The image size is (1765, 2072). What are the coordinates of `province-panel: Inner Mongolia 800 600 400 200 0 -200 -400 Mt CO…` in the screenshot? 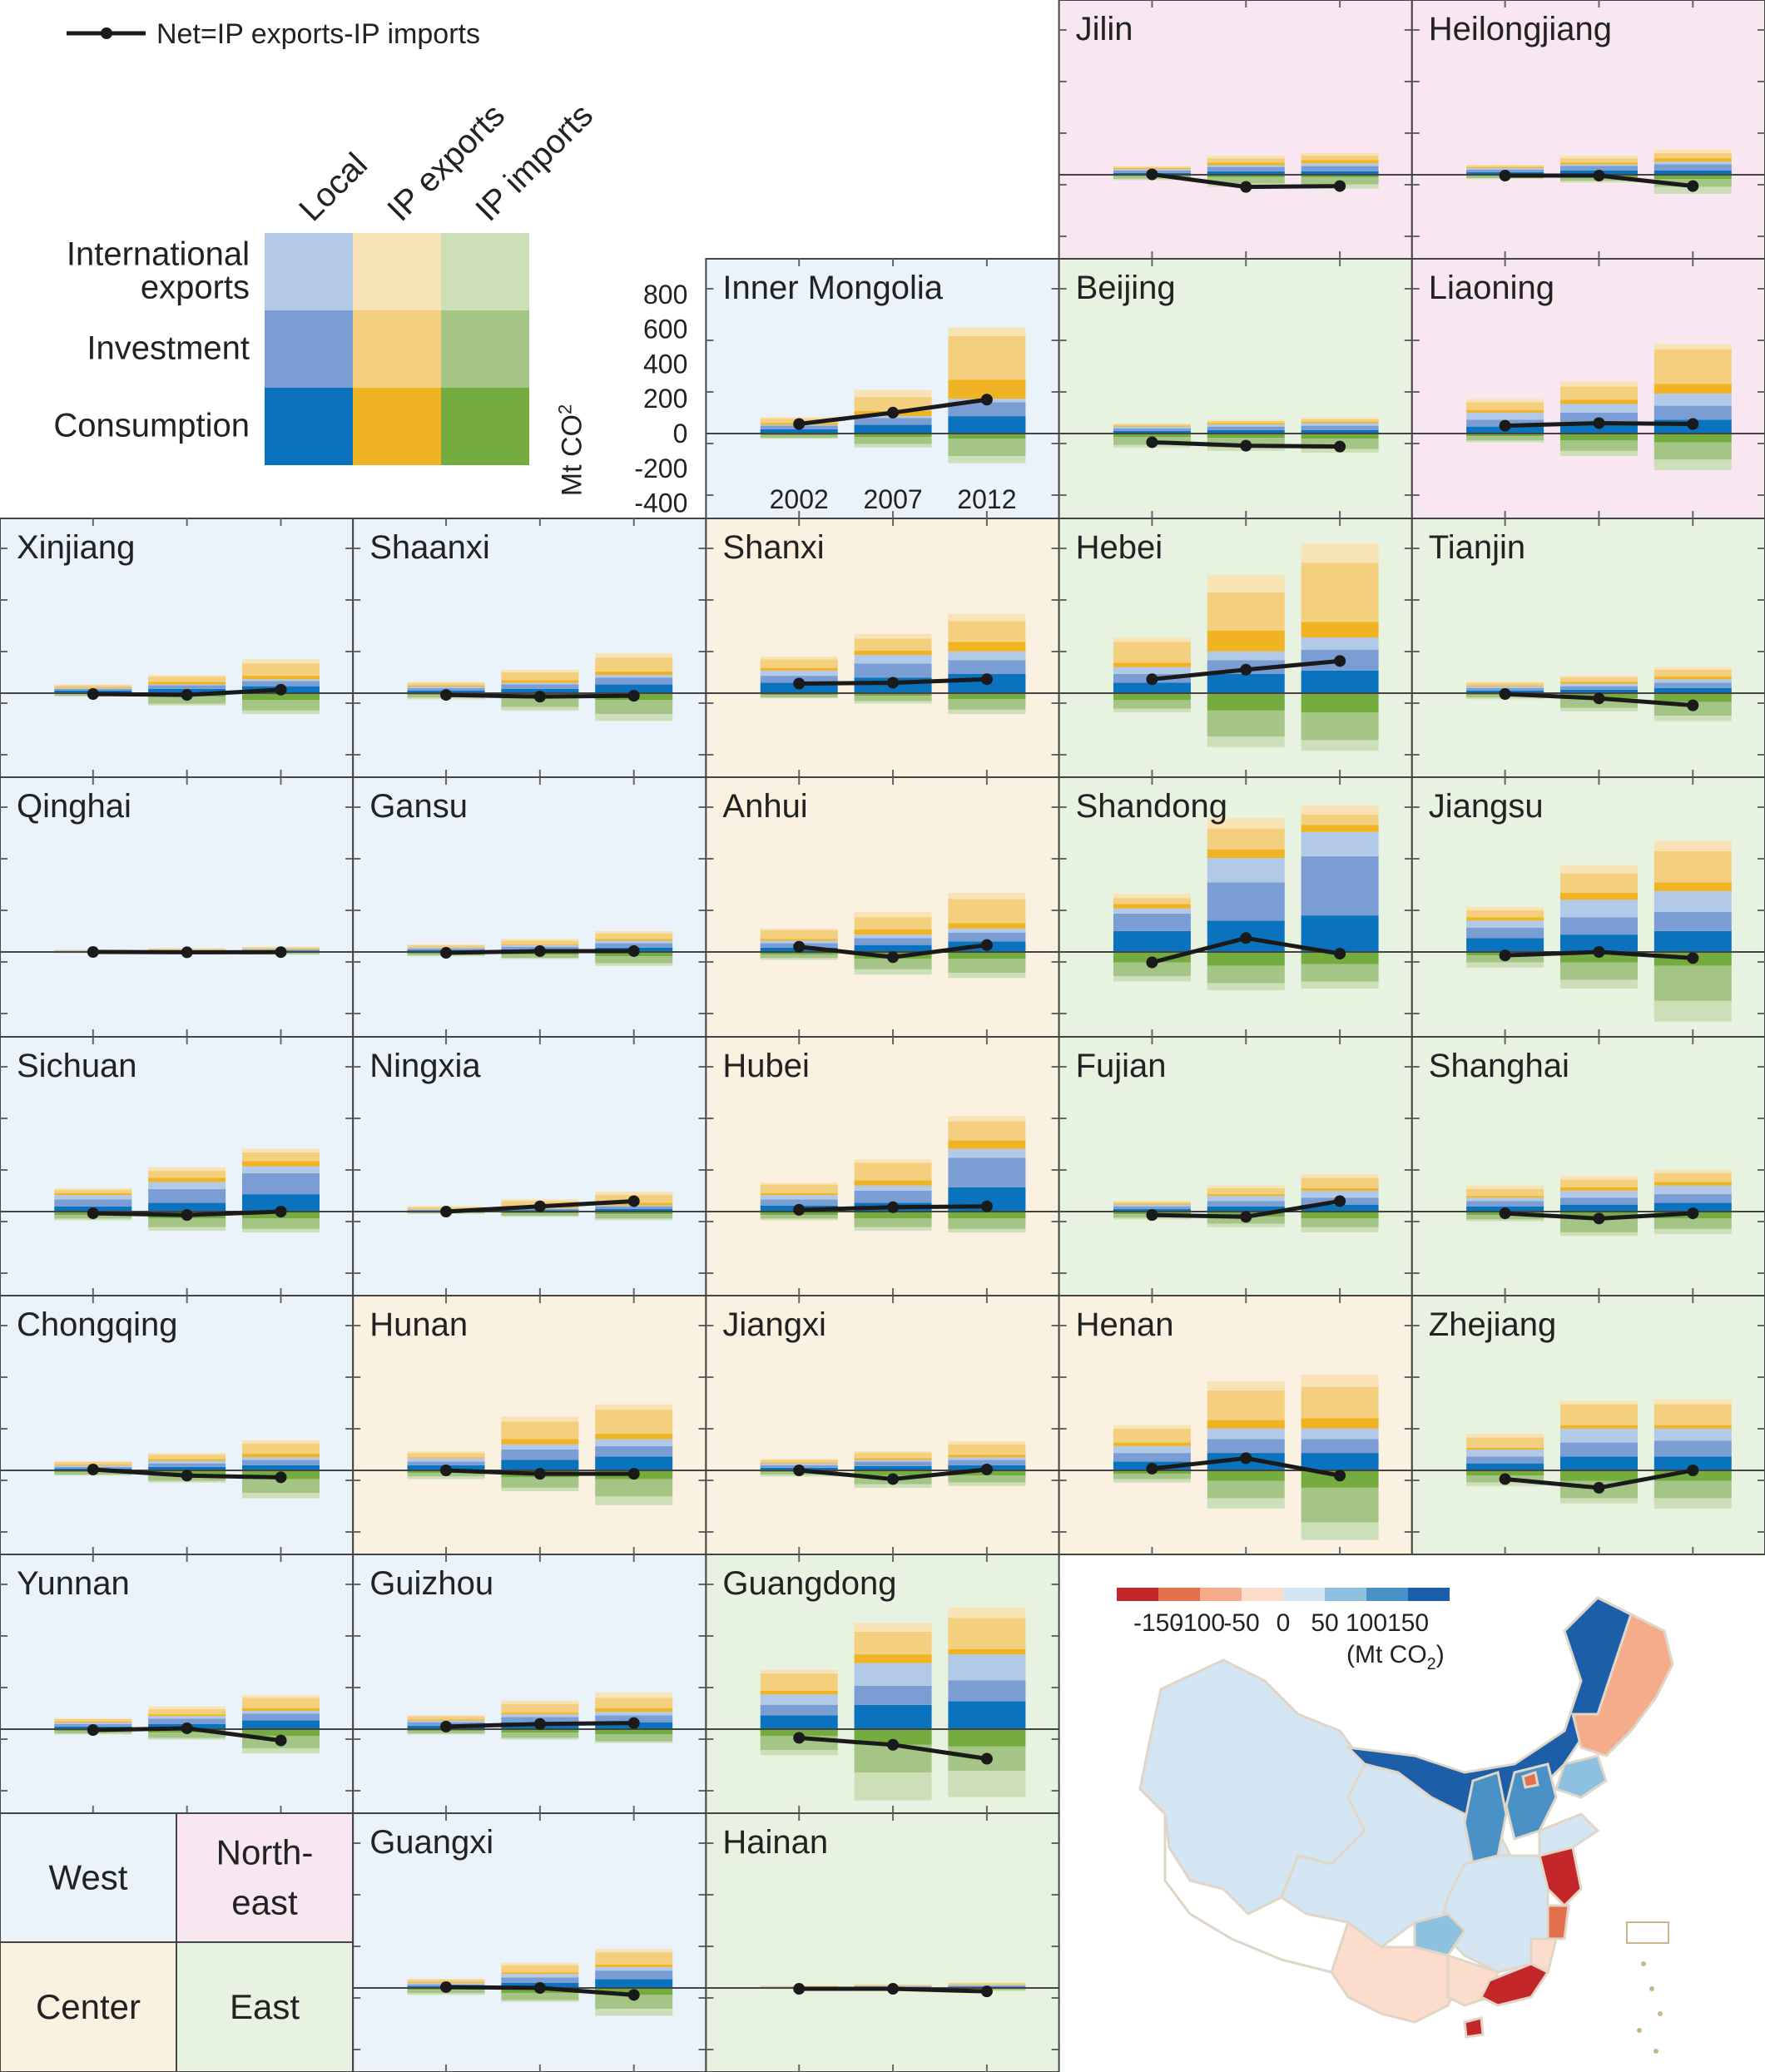 It's located at (807, 388).